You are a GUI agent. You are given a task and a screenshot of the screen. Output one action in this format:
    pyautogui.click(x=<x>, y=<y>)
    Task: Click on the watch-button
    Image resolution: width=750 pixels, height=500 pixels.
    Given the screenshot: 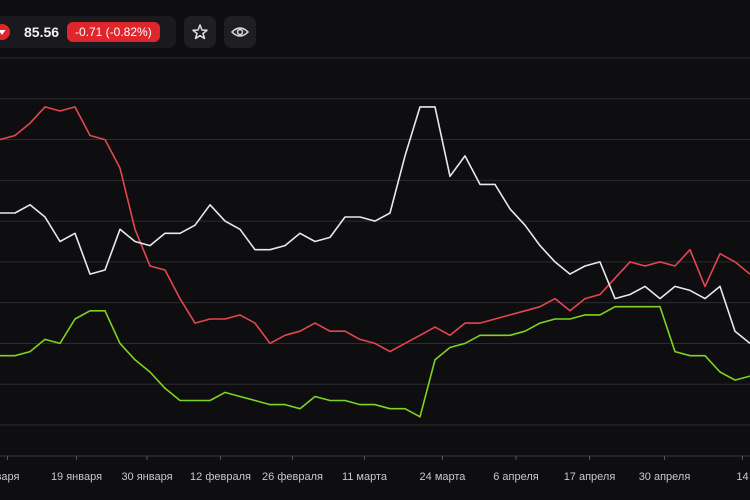 What is the action you would take?
    pyautogui.click(x=240, y=32)
    